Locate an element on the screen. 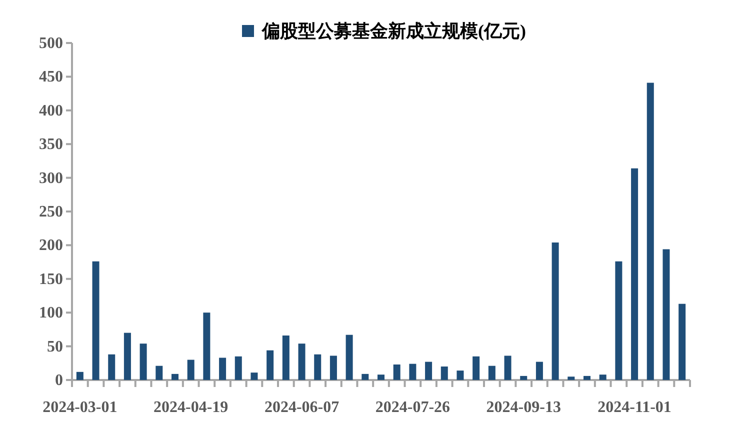  y-tick-label: 350 is located at coordinates (51, 145).